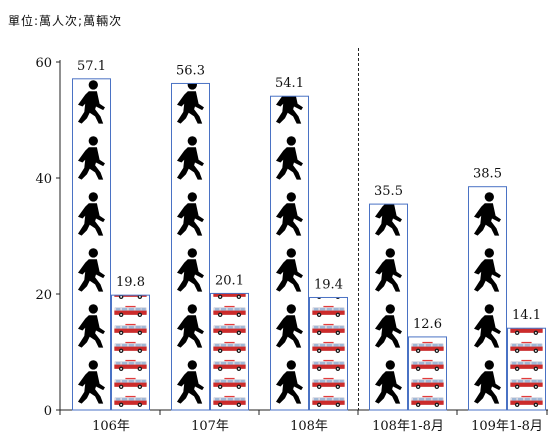 The image size is (548, 434). What do you see at coordinates (65, 21) in the screenshot?
I see `unit-label: 單位:萬人次;萬輛次` at bounding box center [65, 21].